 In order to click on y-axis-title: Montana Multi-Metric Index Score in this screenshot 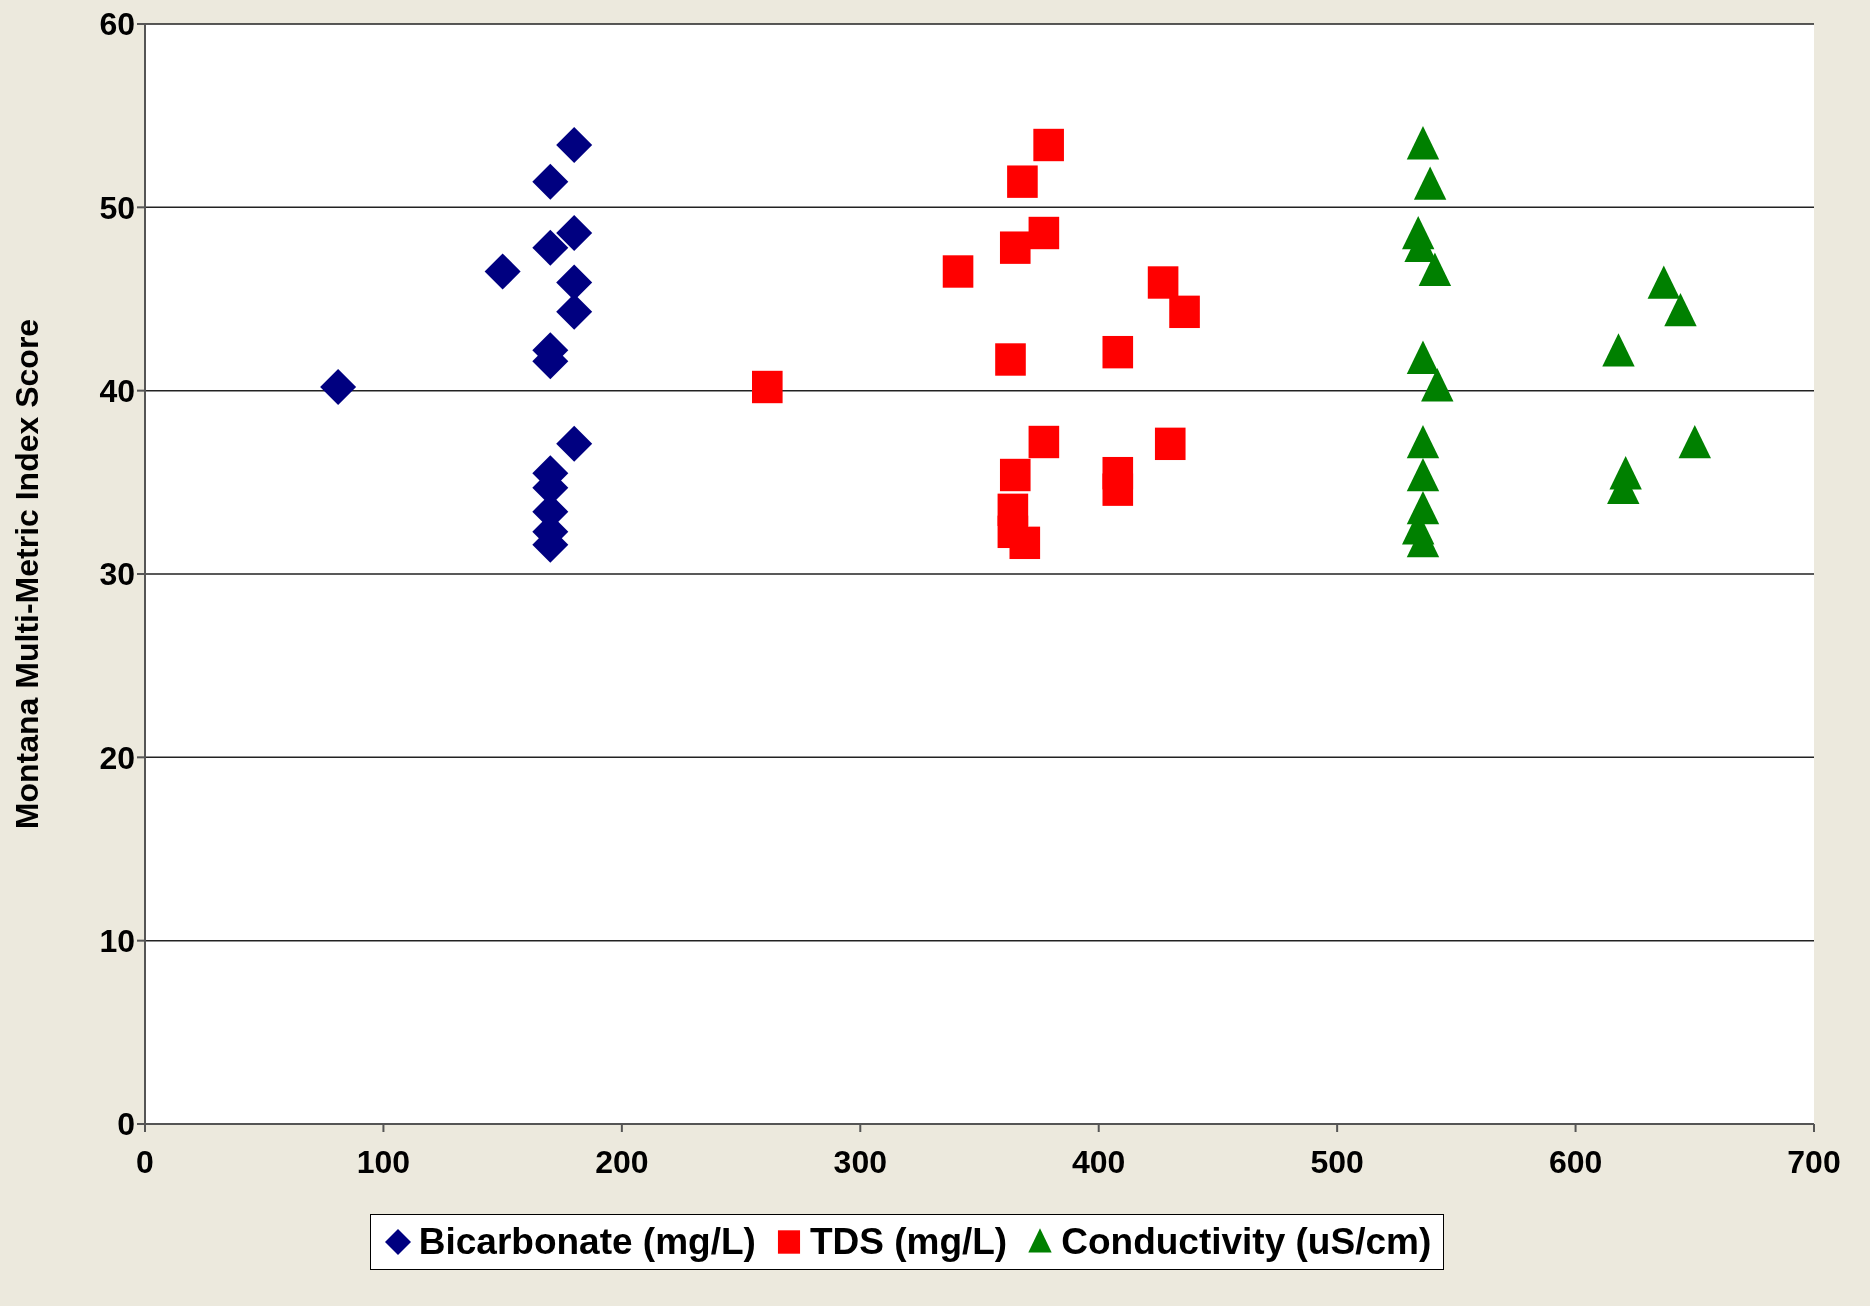, I will do `click(27, 574)`.